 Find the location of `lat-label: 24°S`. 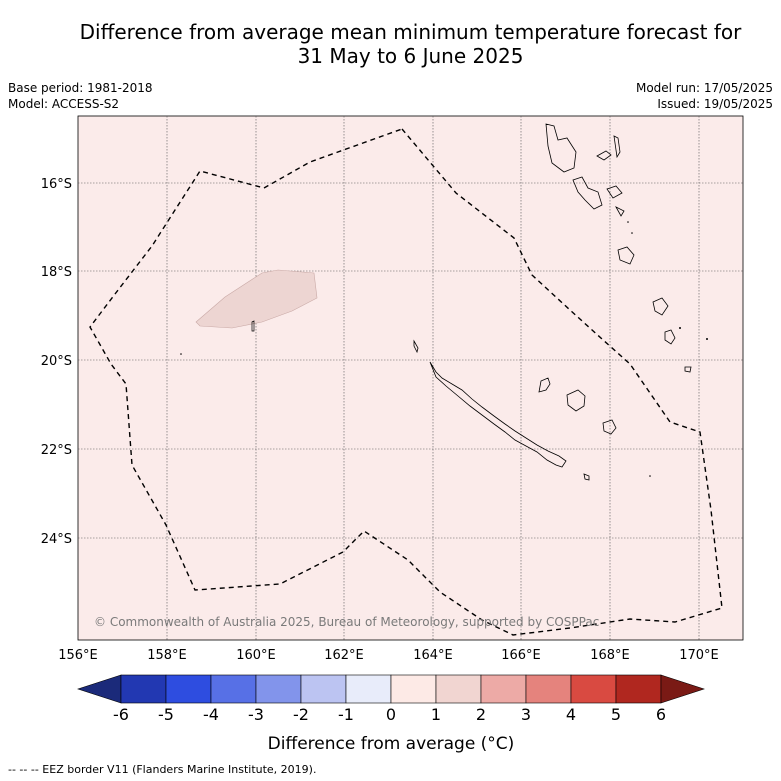

lat-label: 24°S is located at coordinates (56, 539).